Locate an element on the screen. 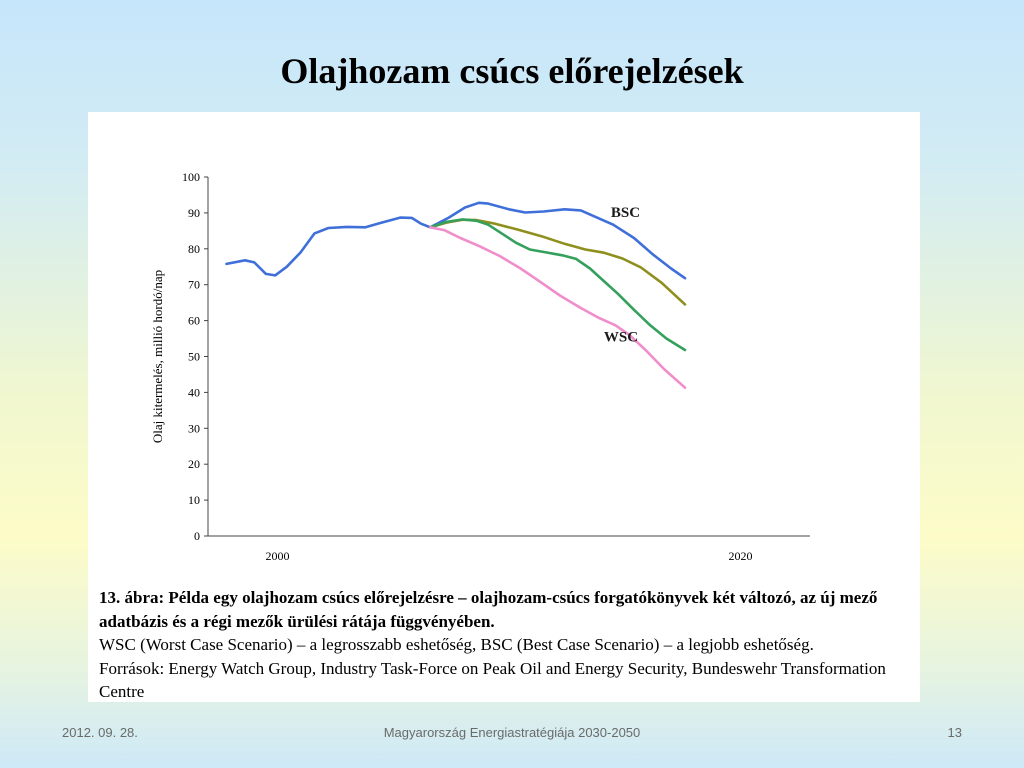  series-line-wsc is located at coordinates (558, 307).